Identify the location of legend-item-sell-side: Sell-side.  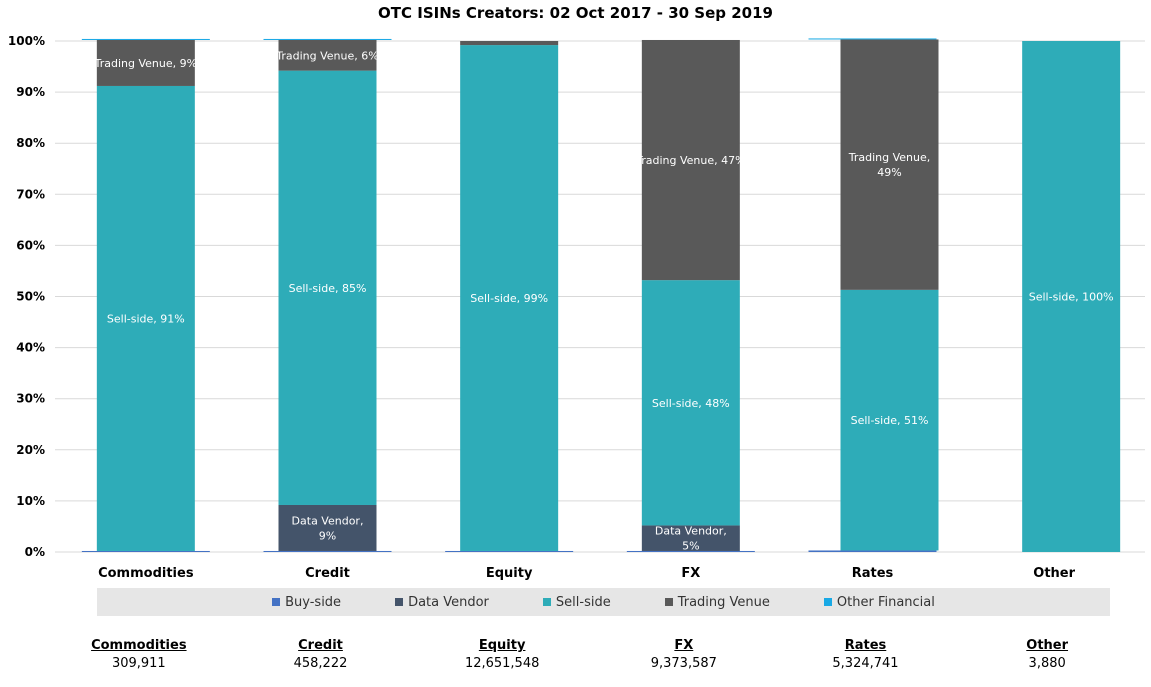
(576, 602).